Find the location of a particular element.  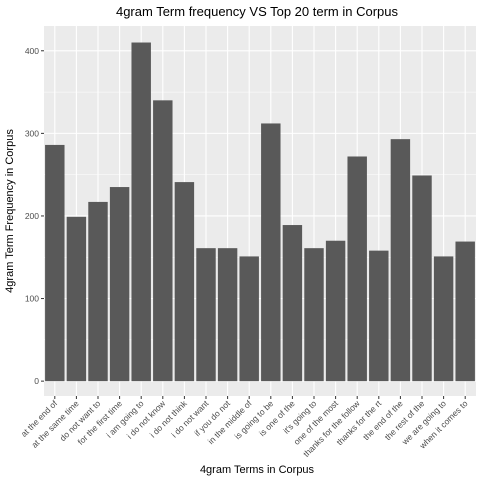

y-axis-title: 4gram Term Frequency in Corpus is located at coordinates (10, 211).